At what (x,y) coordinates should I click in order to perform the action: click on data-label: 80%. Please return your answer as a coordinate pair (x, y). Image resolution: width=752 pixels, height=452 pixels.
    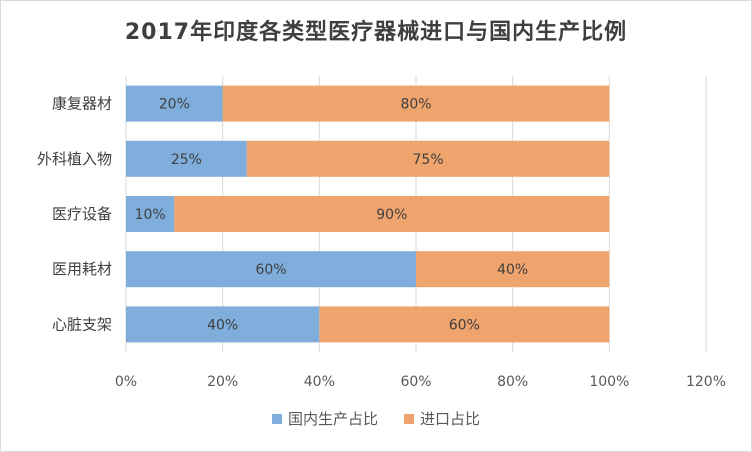
    Looking at the image, I should click on (415, 105).